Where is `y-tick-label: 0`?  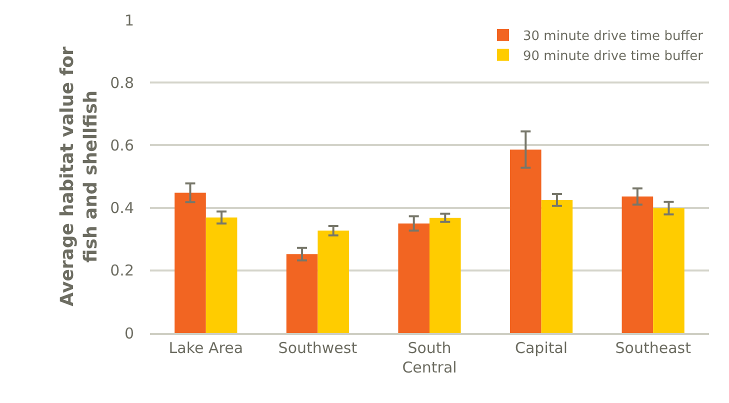
y-tick-label: 0 is located at coordinates (129, 333).